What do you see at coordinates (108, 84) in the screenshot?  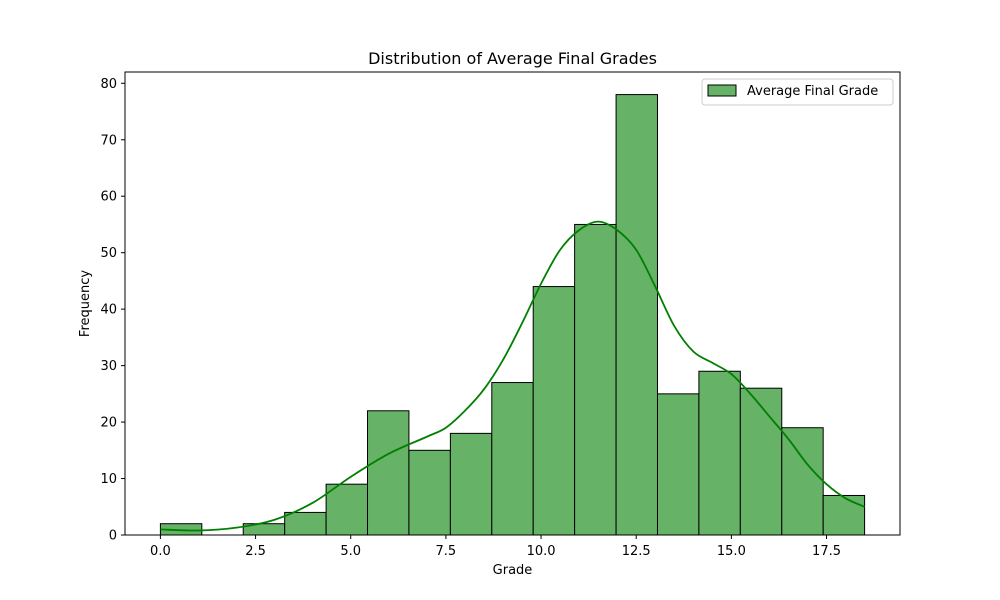 I see `y-tick-label: 80` at bounding box center [108, 84].